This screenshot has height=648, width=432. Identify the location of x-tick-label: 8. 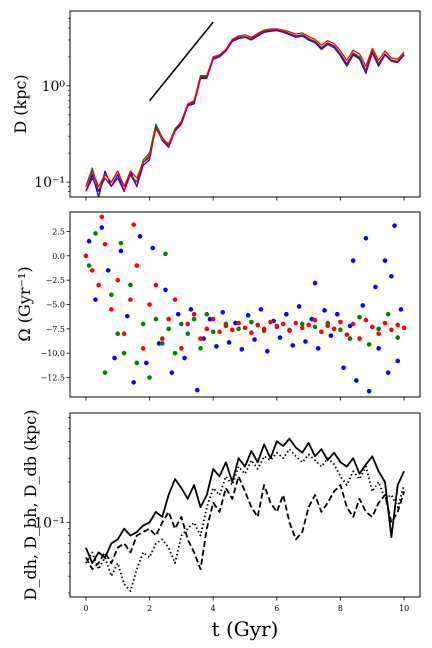
(340, 608).